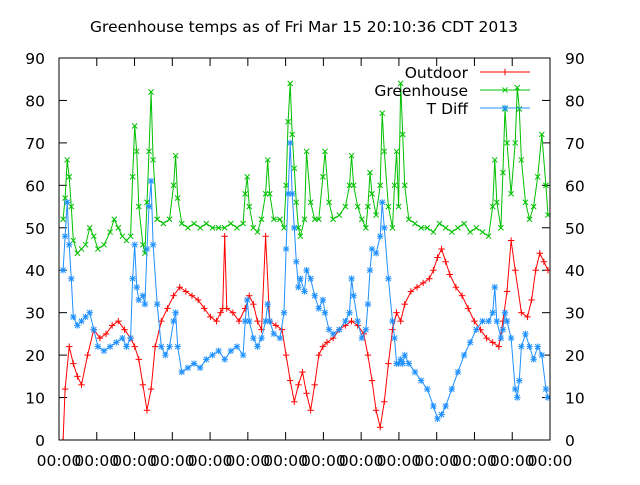 The image size is (640, 485). What do you see at coordinates (575, 271) in the screenshot?
I see `y-tick-label-right-4: 40` at bounding box center [575, 271].